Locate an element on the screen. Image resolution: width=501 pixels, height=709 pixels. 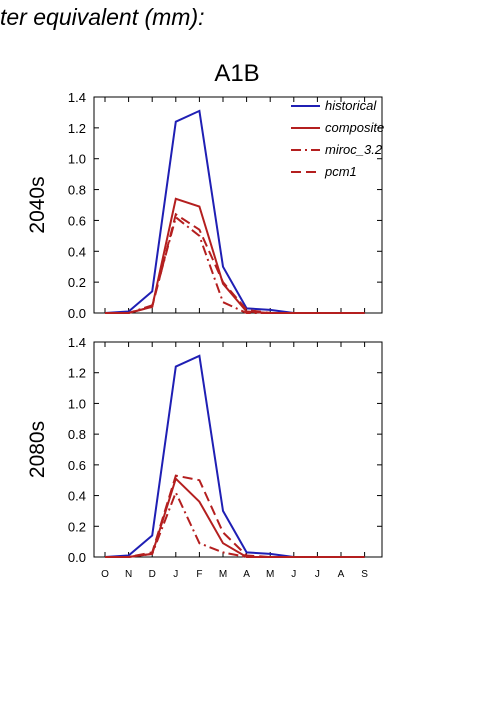
legend-label: miroc_3.2 is located at coordinates (354, 149).